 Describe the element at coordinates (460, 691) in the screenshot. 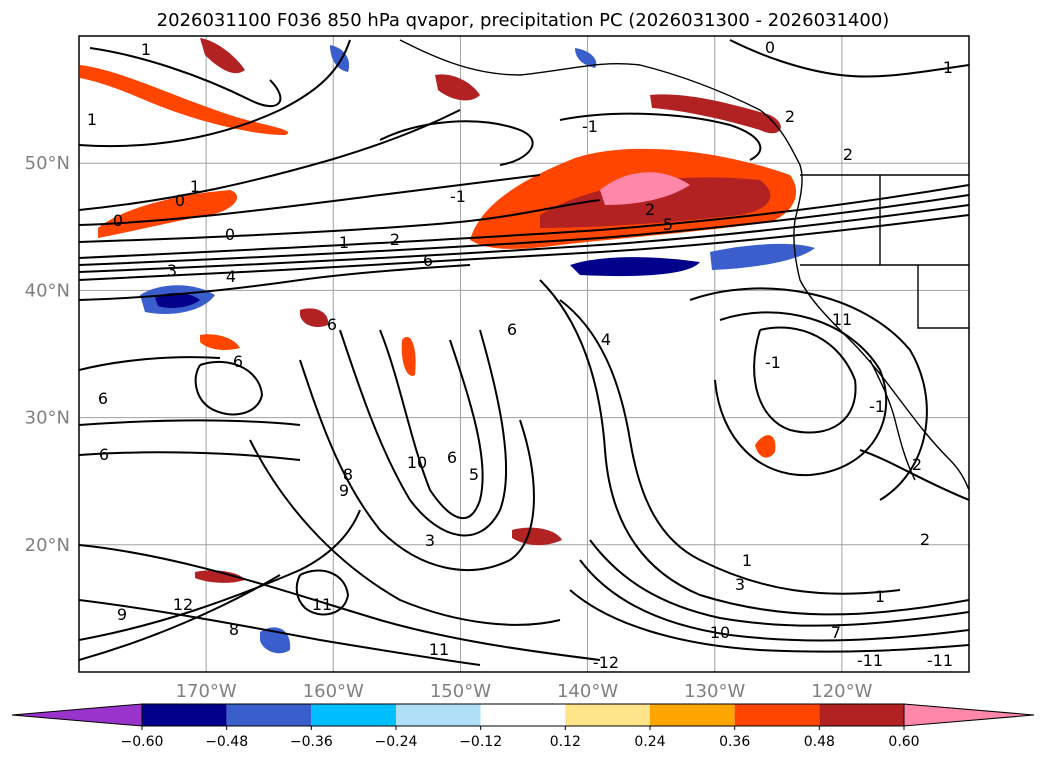

I see `lon-label: 150°W` at that location.